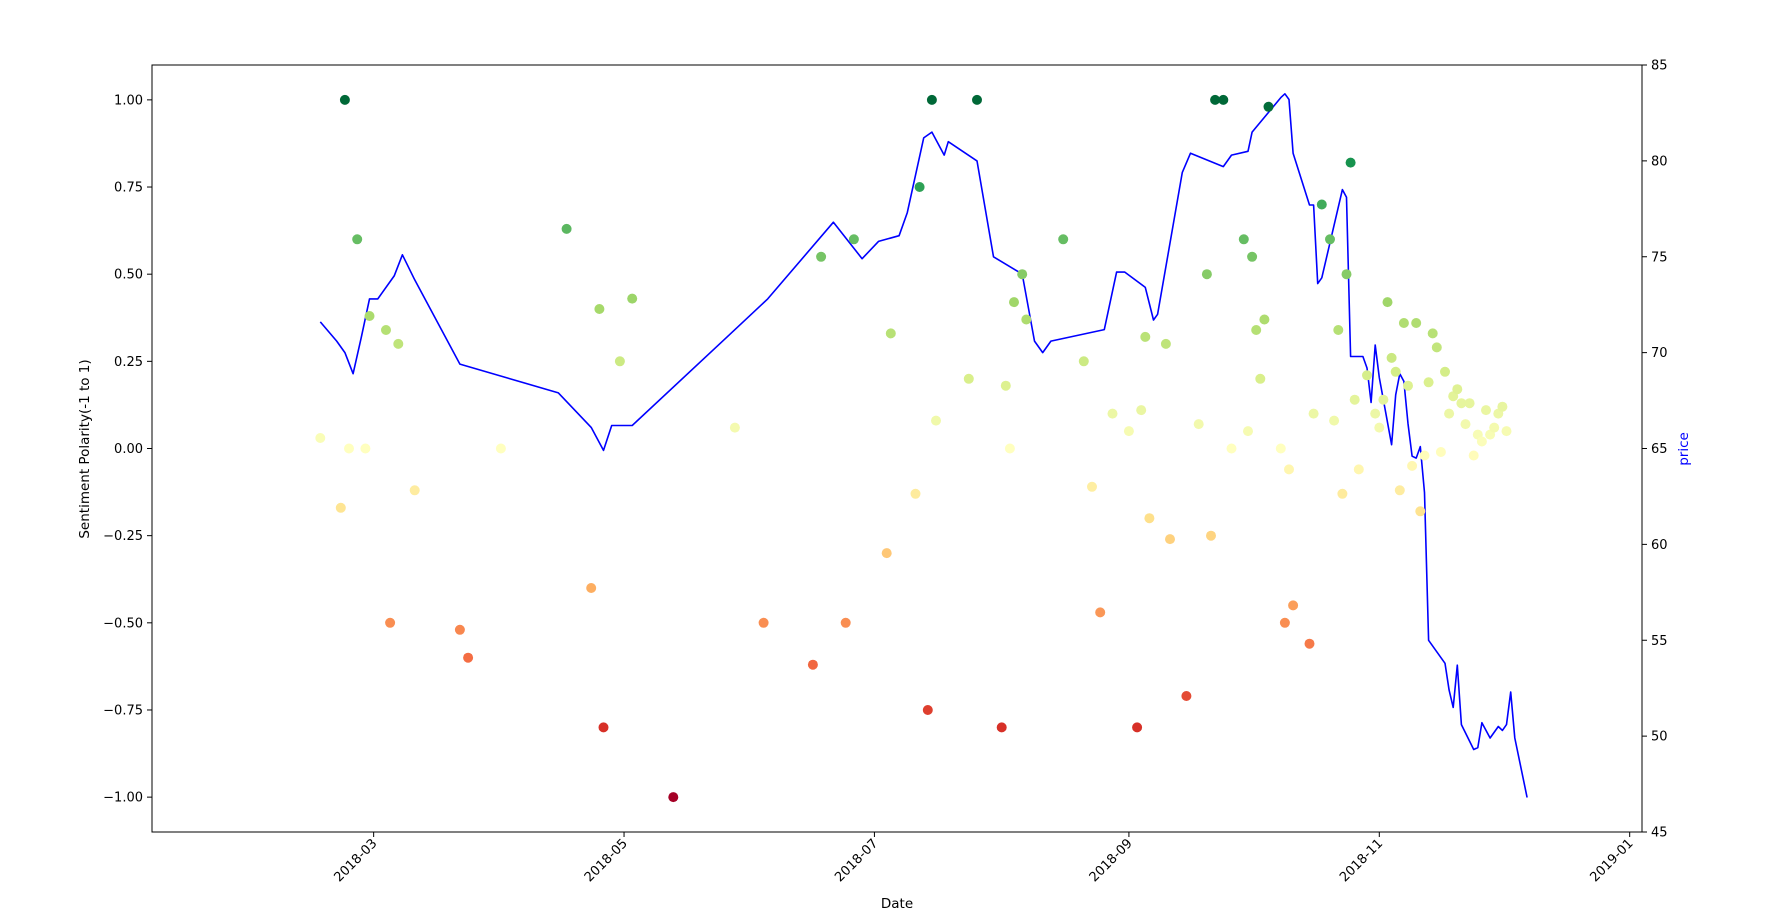 The height and width of the screenshot is (908, 1781). I want to click on right-y-axis-ticks: 85 80 75 70 65 60 55 50 45, so click(1655, 450).